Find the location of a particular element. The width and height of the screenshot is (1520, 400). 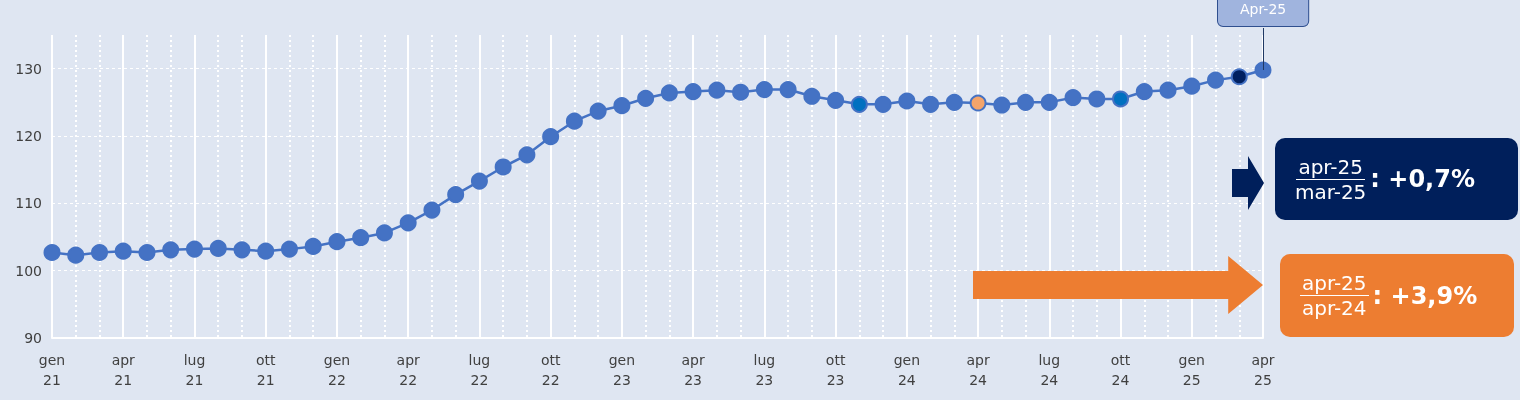

y-tick-label: 100 is located at coordinates (28, 270).